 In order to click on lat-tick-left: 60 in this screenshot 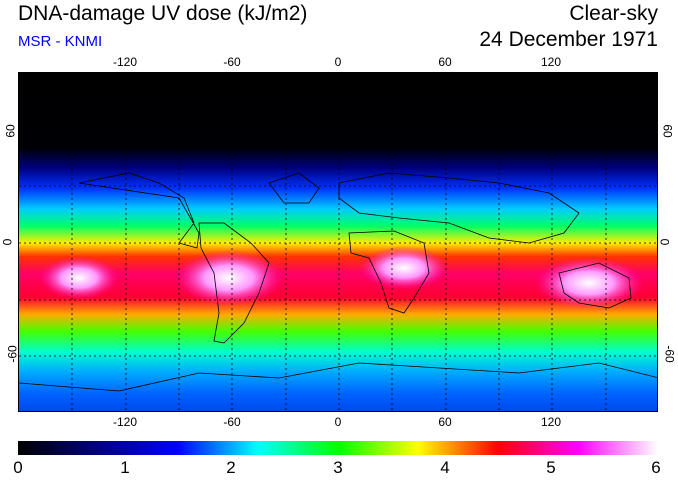, I will do `click(10, 131)`.